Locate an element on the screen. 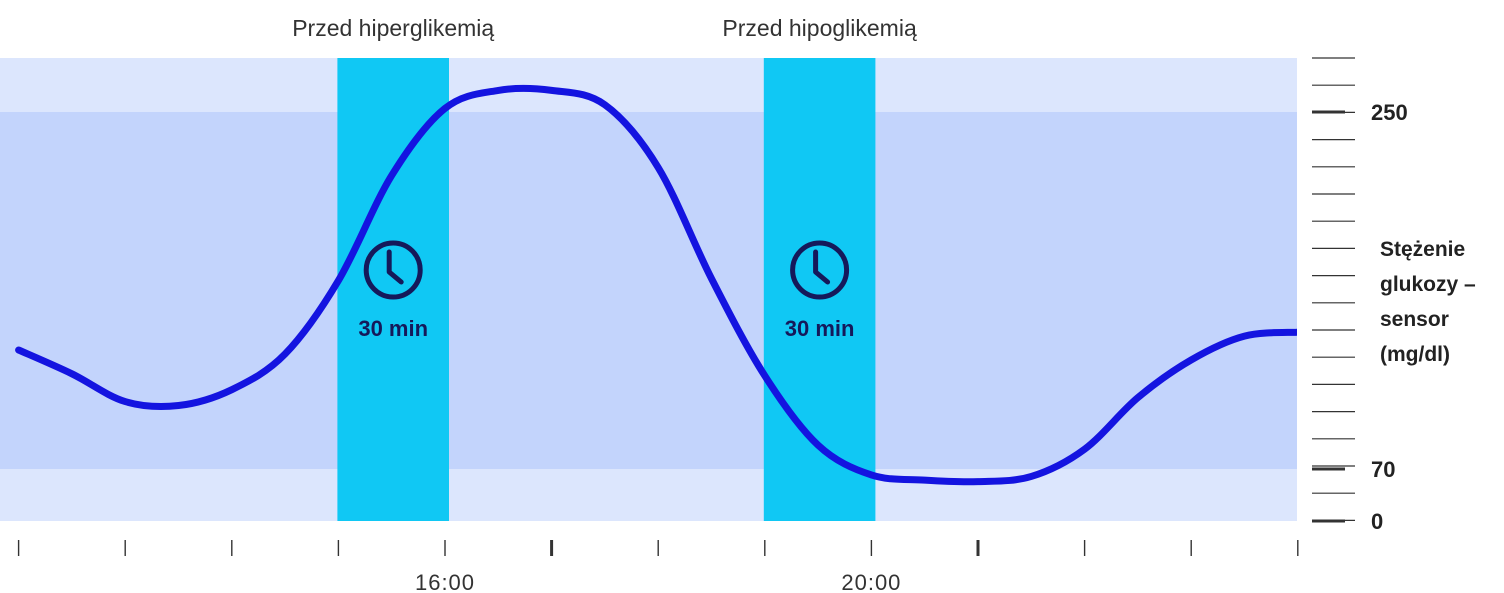  y-axis: 0 70 250 is located at coordinates (1360, 295).